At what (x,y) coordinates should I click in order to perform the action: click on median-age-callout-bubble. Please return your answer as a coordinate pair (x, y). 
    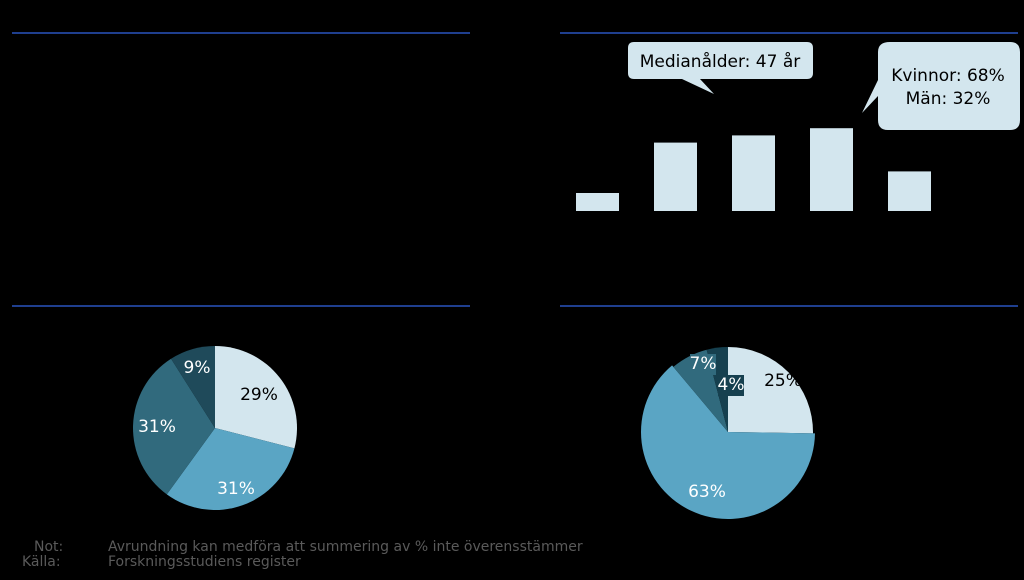
    Looking at the image, I should click on (720, 68).